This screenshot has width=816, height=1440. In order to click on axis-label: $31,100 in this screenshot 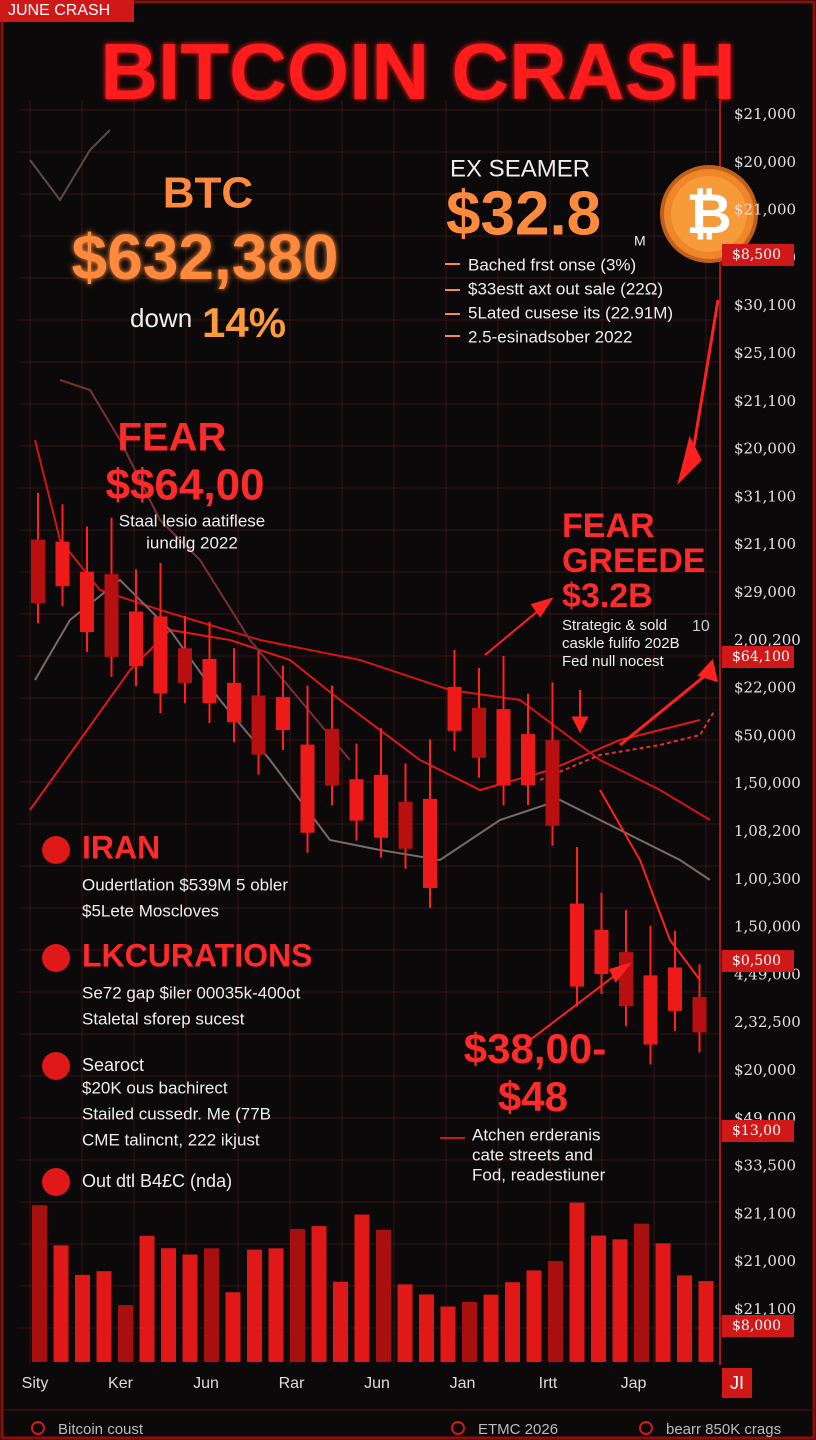, I will do `click(765, 496)`.